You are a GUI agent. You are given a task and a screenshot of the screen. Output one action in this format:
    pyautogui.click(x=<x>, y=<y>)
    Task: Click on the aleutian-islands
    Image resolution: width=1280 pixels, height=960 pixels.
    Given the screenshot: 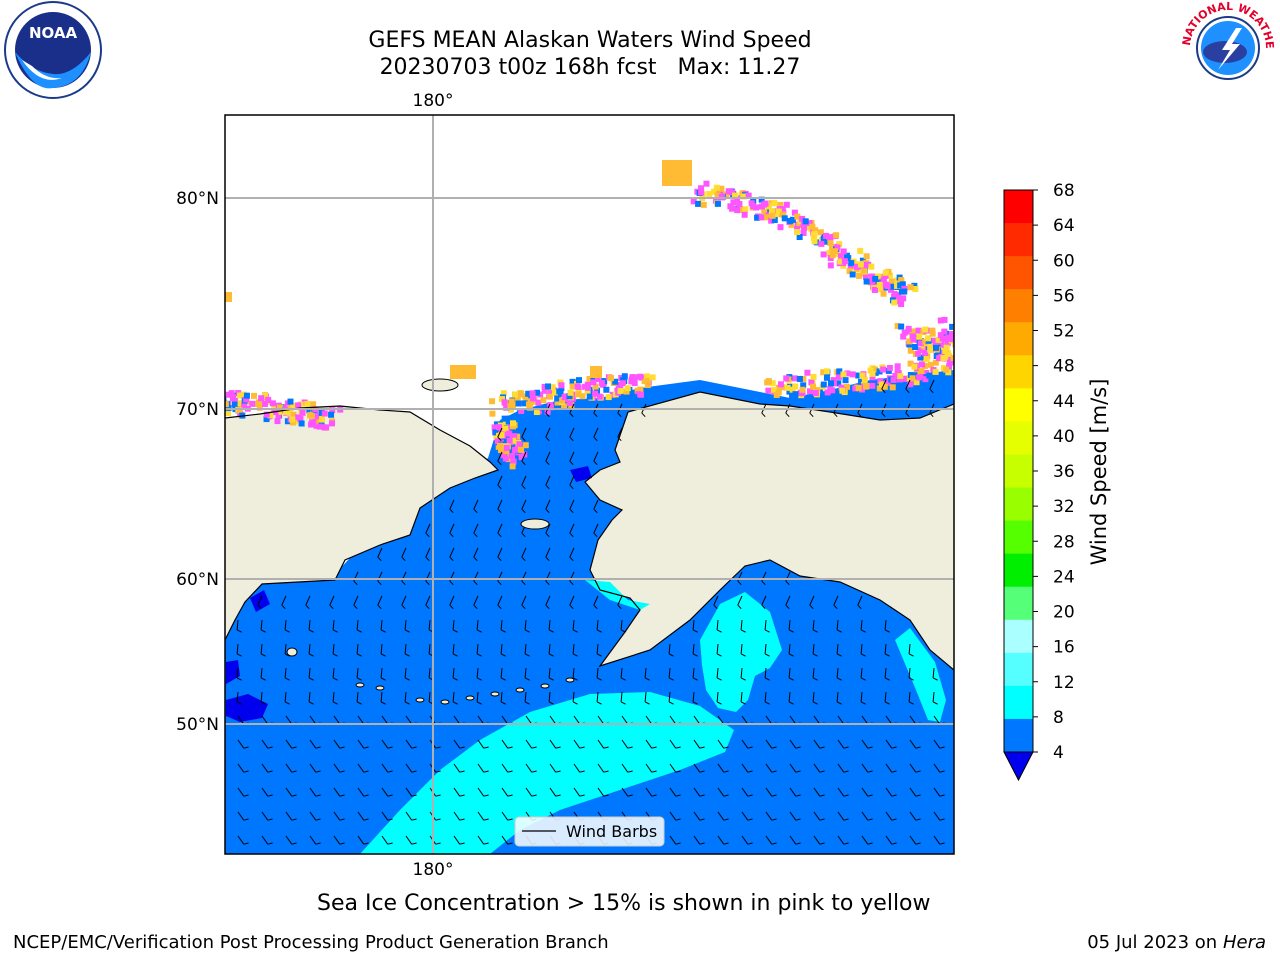 What is the action you would take?
    pyautogui.click(x=465, y=691)
    